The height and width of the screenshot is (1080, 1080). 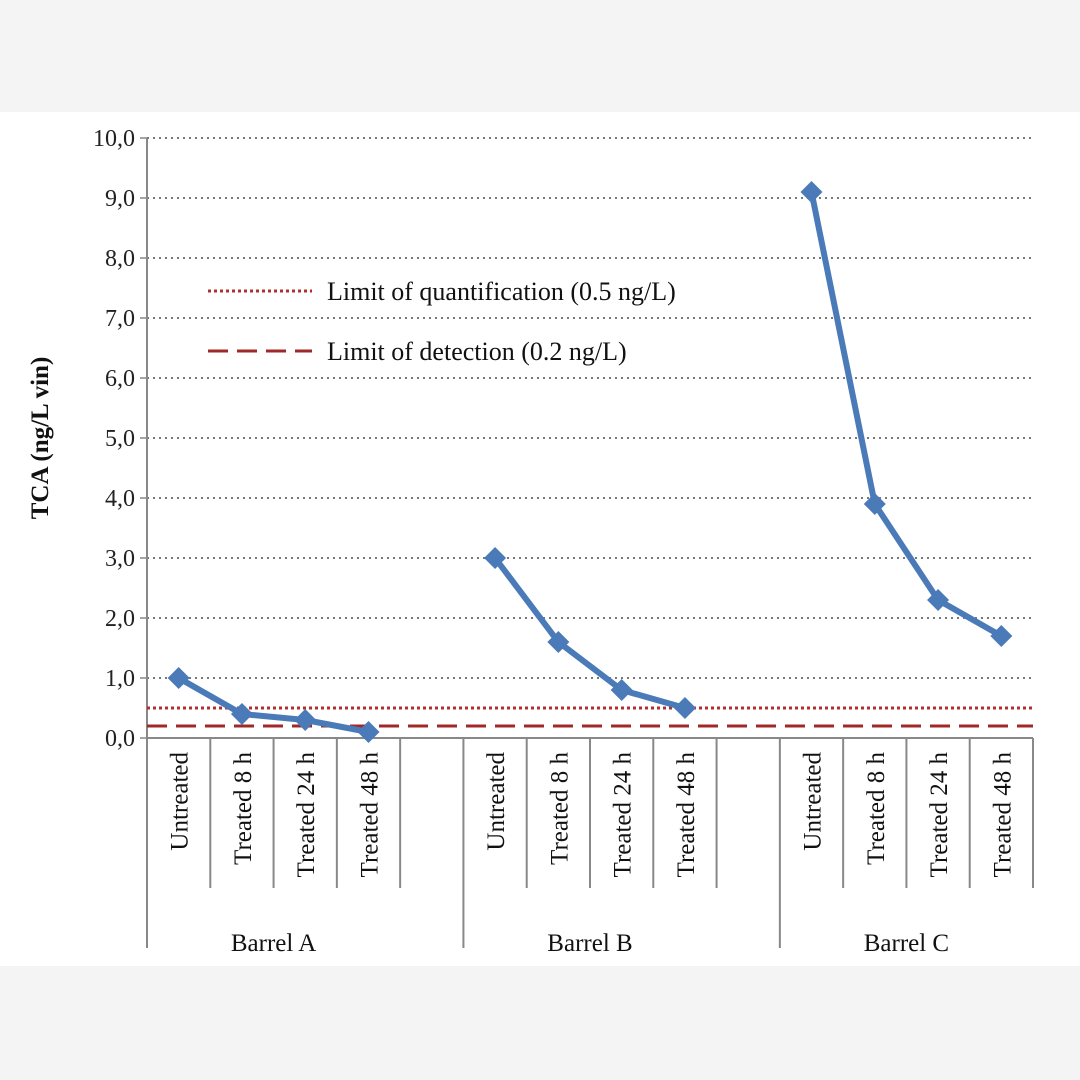 What do you see at coordinates (120, 499) in the screenshot?
I see `y-tick-label: 4,0` at bounding box center [120, 499].